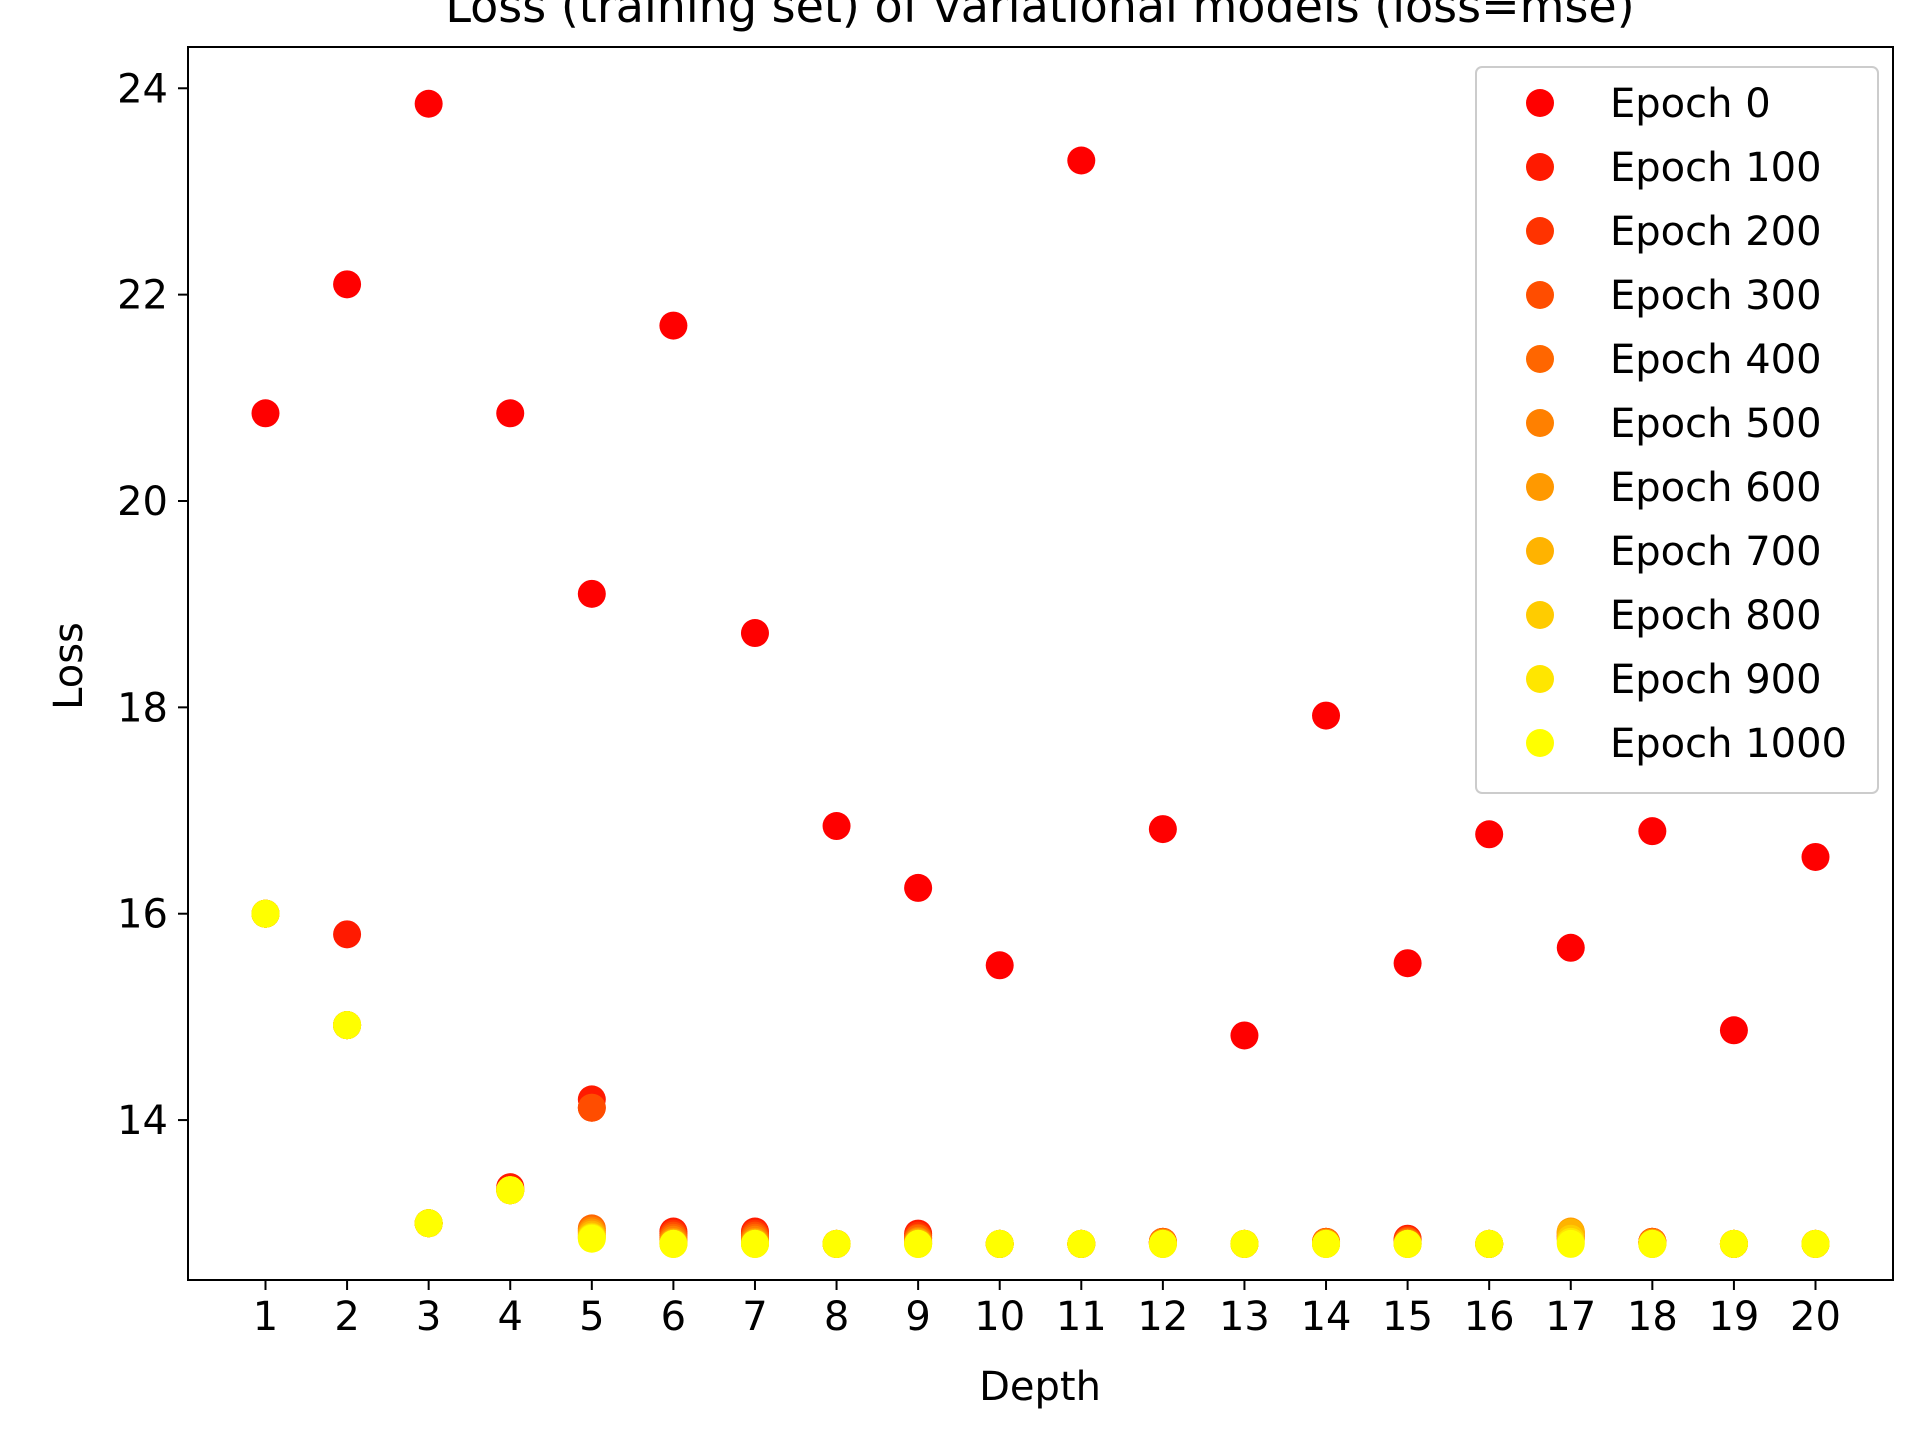  What do you see at coordinates (142, 296) in the screenshot?
I see `y-tick-label: 22` at bounding box center [142, 296].